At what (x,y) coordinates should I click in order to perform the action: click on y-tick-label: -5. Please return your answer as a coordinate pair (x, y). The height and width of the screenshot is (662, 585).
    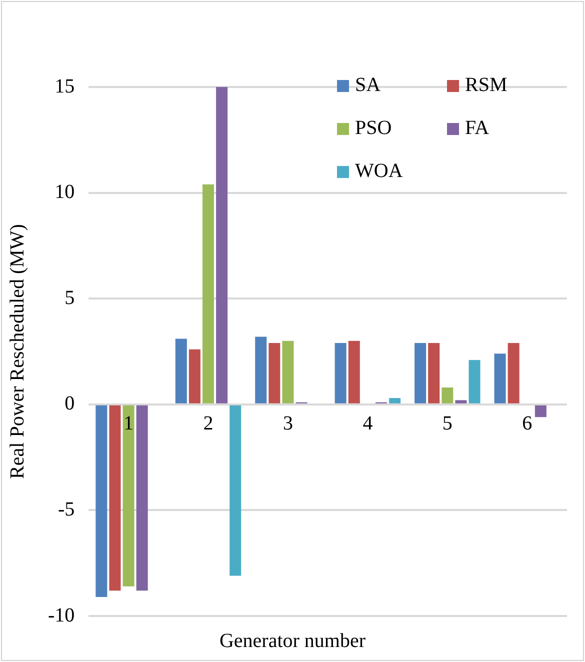
    Looking at the image, I should click on (66, 509).